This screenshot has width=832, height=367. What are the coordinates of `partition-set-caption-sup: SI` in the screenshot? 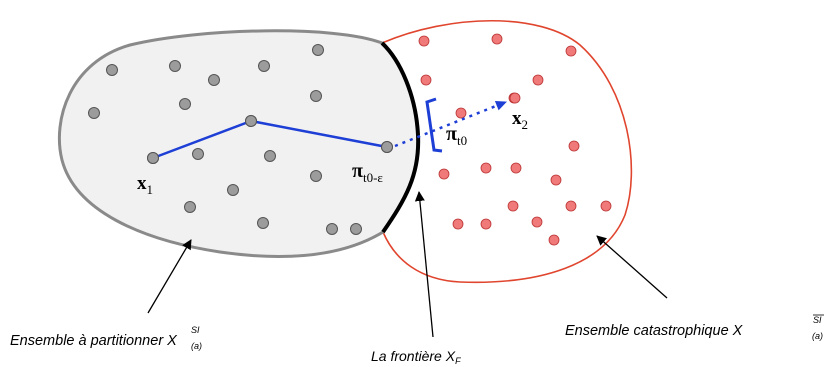 It's located at (195, 330).